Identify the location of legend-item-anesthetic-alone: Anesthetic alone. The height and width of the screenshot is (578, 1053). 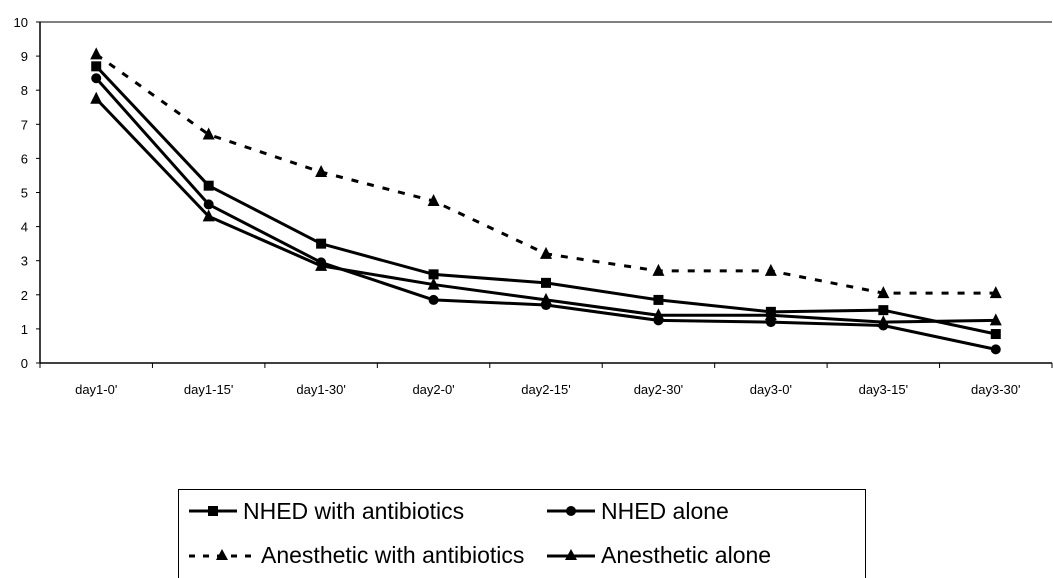
(658, 555).